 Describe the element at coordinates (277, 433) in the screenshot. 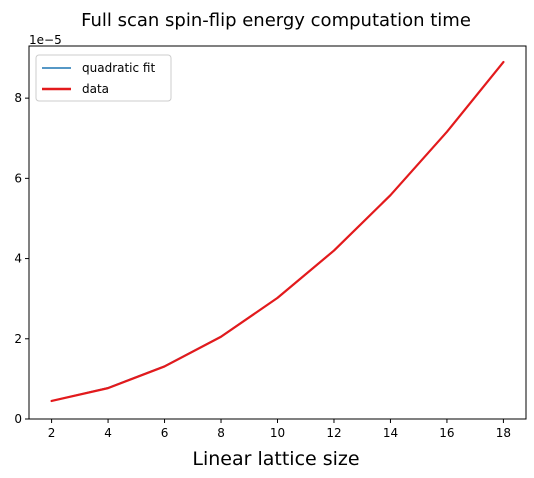

I see `x-tick-label: 10` at that location.